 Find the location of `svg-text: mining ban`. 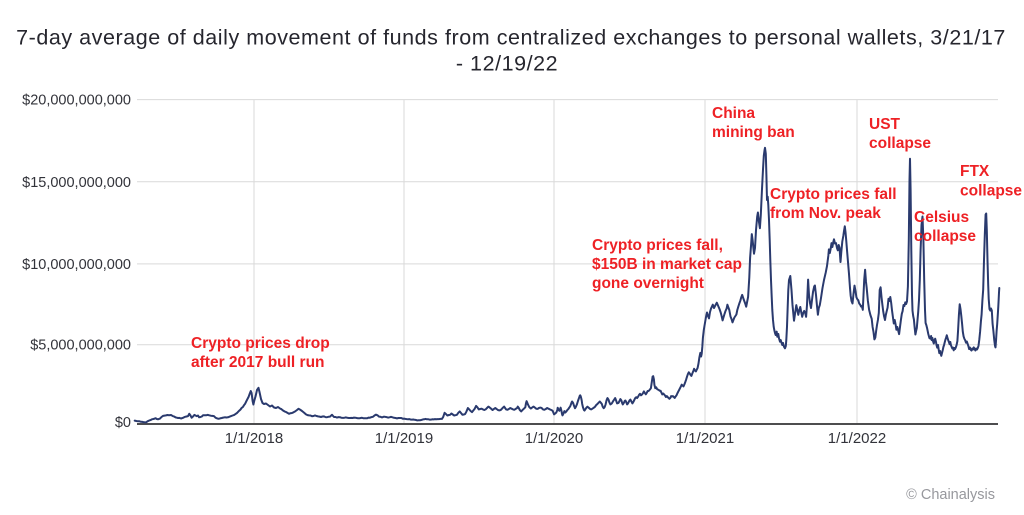

svg-text: mining ban is located at coordinates (753, 132).